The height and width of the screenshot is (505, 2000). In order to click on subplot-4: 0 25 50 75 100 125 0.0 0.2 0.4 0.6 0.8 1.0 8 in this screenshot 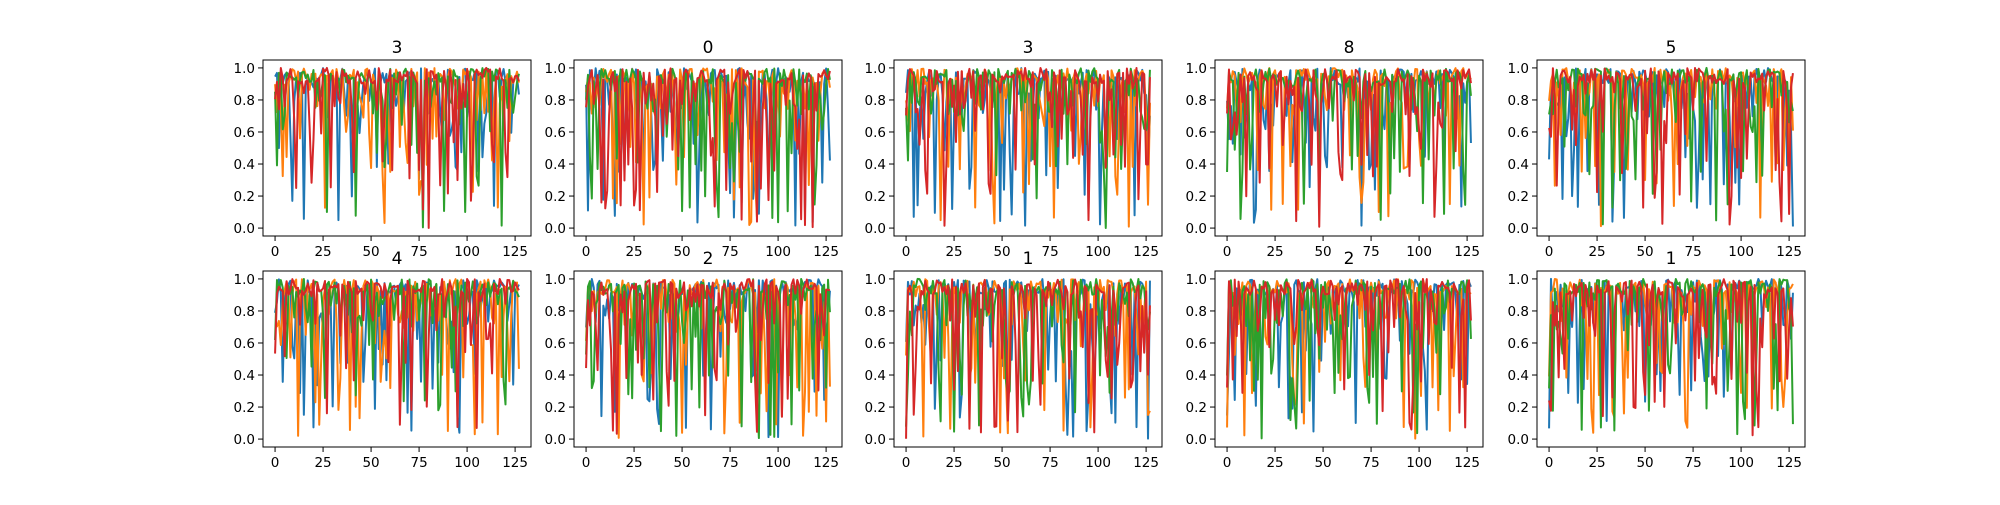, I will do `click(1335, 149)`.